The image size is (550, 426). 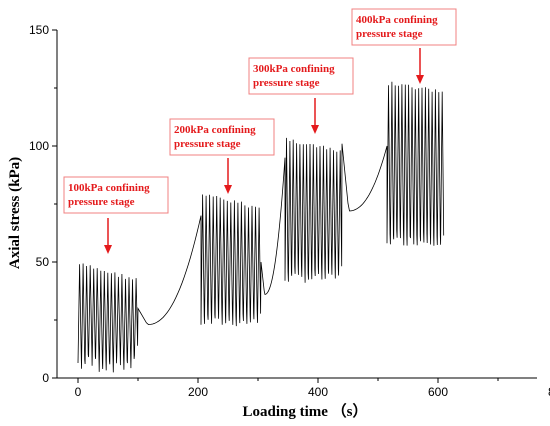 What do you see at coordinates (318, 392) in the screenshot?
I see `x-tick-label: 400` at bounding box center [318, 392].